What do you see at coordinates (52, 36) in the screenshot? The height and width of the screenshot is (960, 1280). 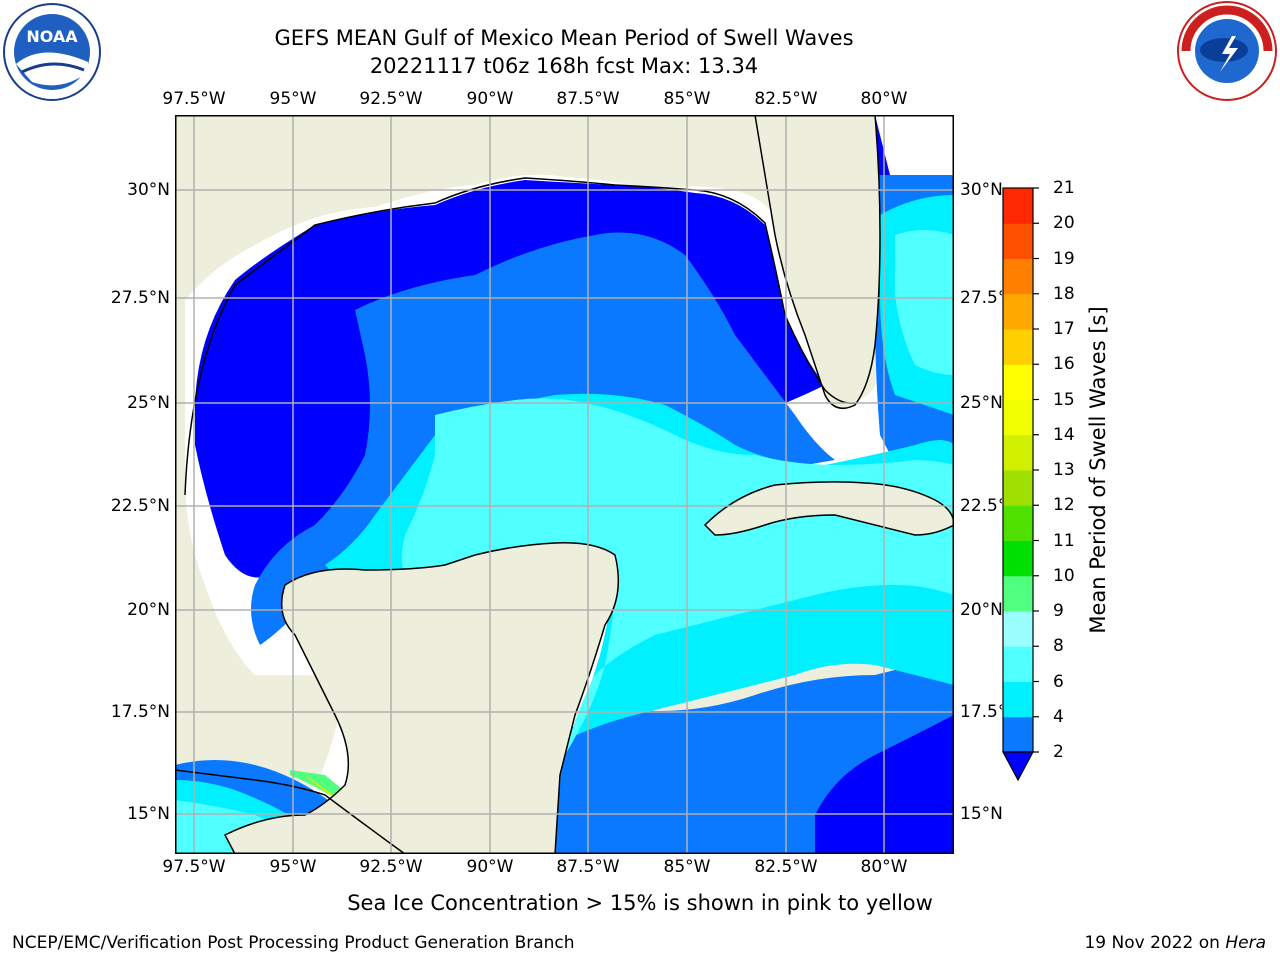 I see `svg-text: NOAA` at bounding box center [52, 36].